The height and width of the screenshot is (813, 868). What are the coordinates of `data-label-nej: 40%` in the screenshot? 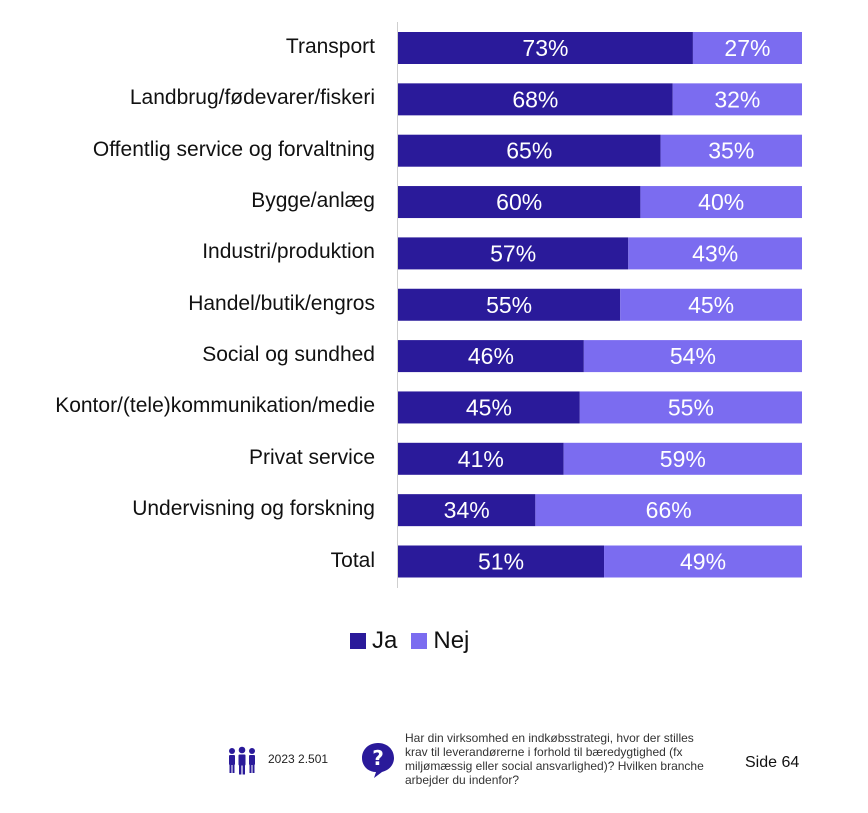 It's located at (721, 202).